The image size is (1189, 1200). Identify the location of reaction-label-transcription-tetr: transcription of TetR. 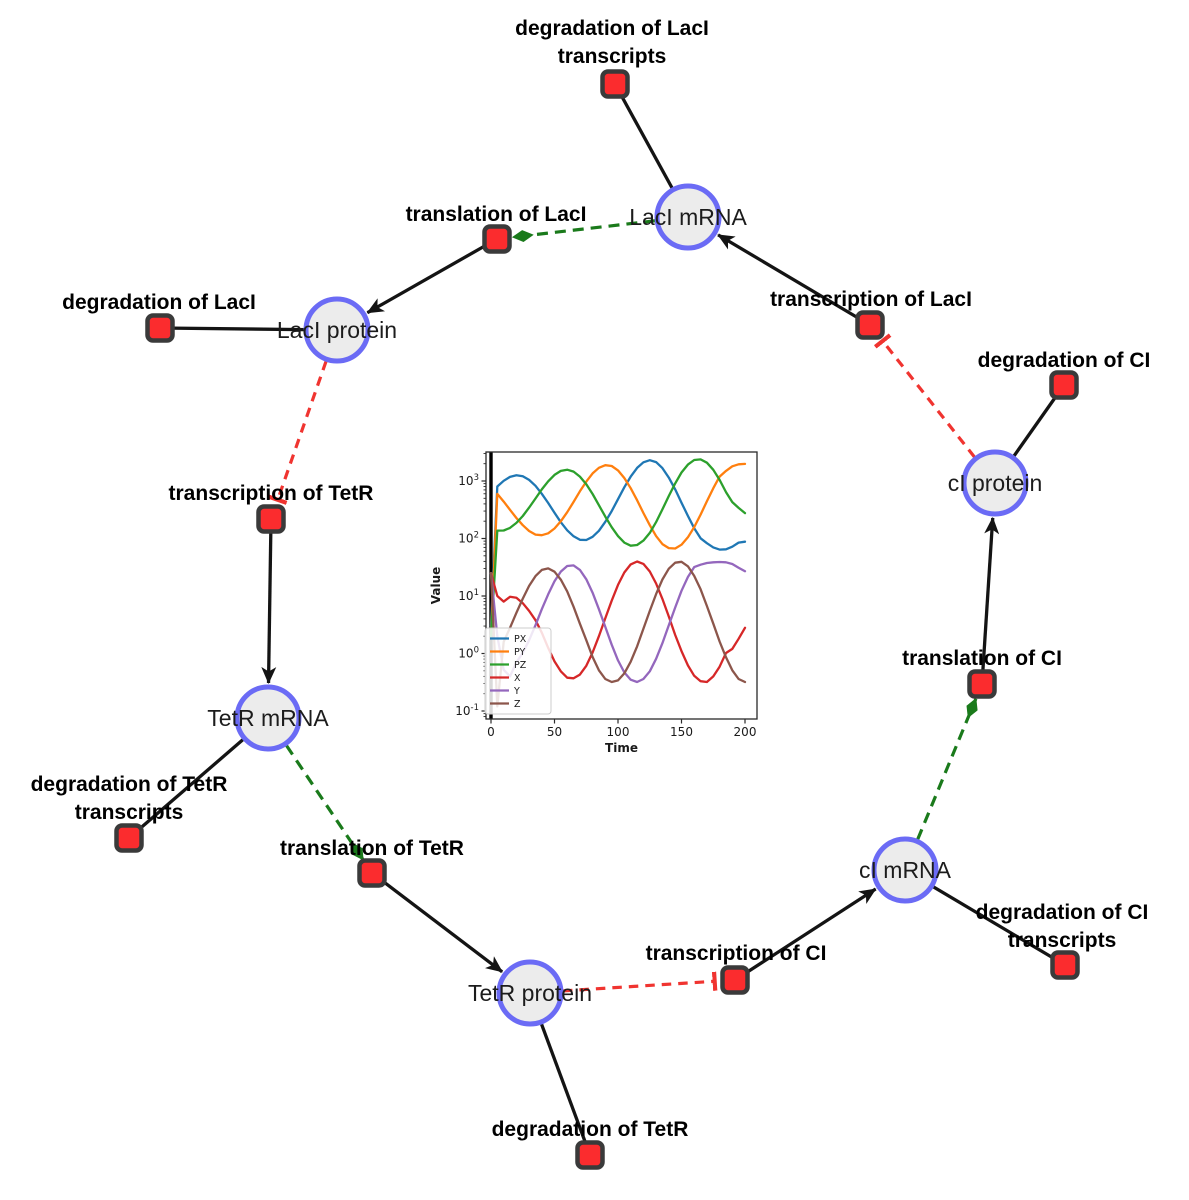
(271, 493).